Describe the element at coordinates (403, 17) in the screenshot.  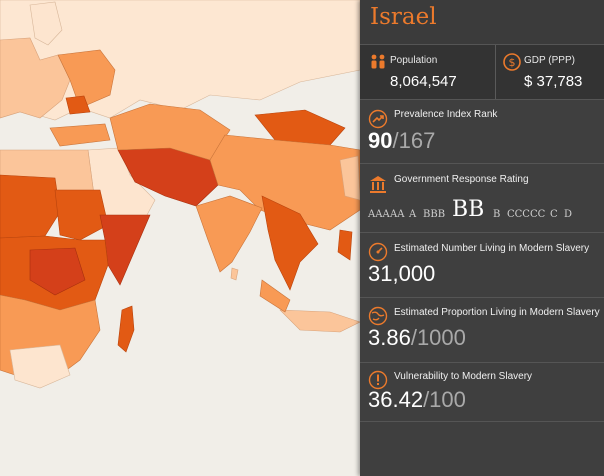
I see `country-name: Israel` at that location.